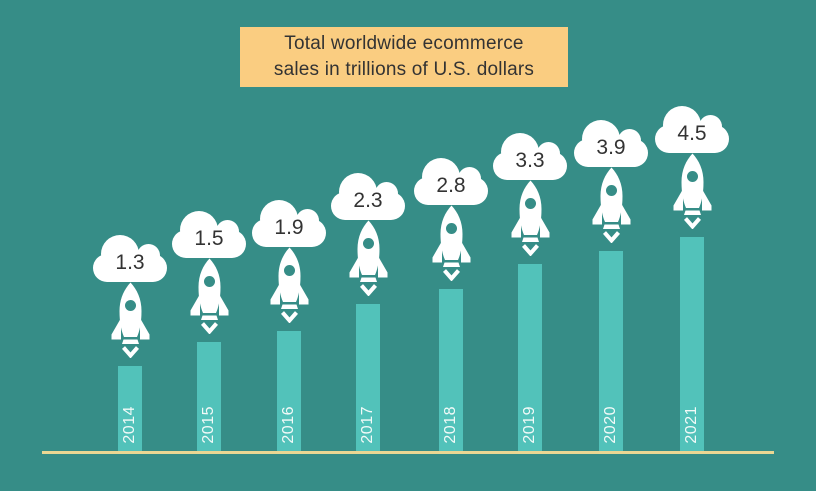 This screenshot has height=491, width=816. What do you see at coordinates (404, 43) in the screenshot?
I see `chart-title-line-1: Total worldwide ecommerce` at bounding box center [404, 43].